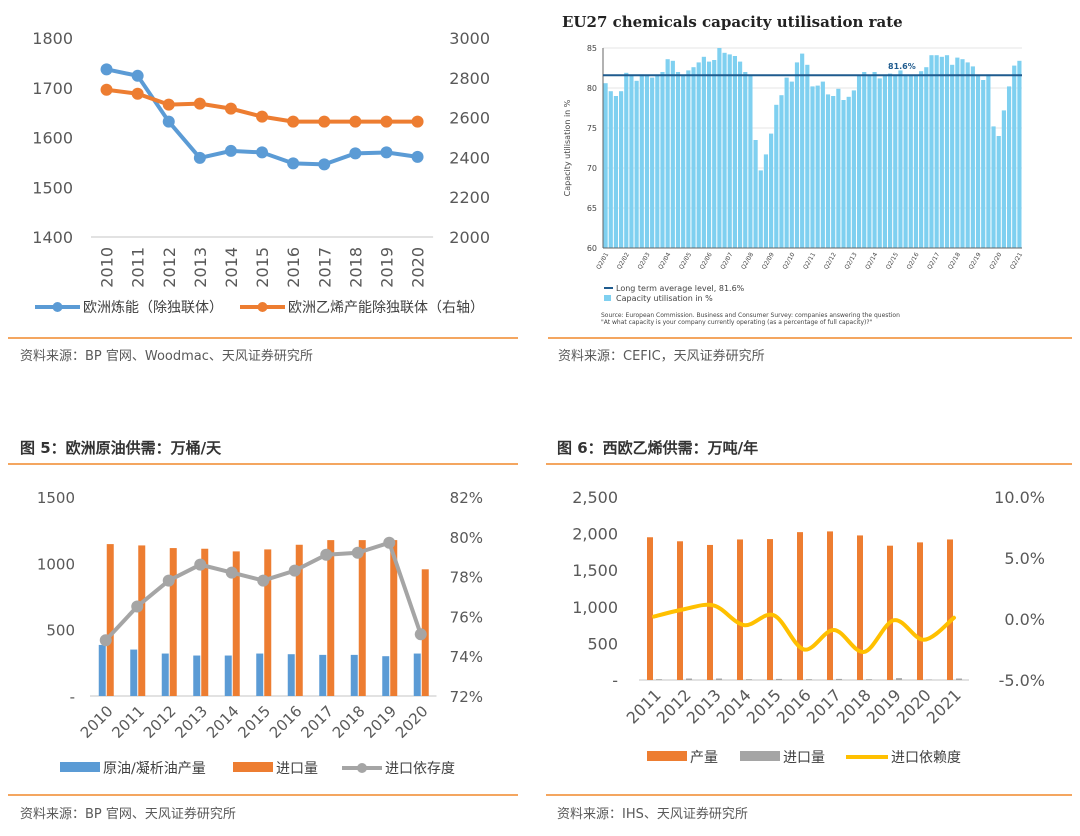  Describe the element at coordinates (138, 267) in the screenshot. I see `x-tick-label: 2011` at that location.